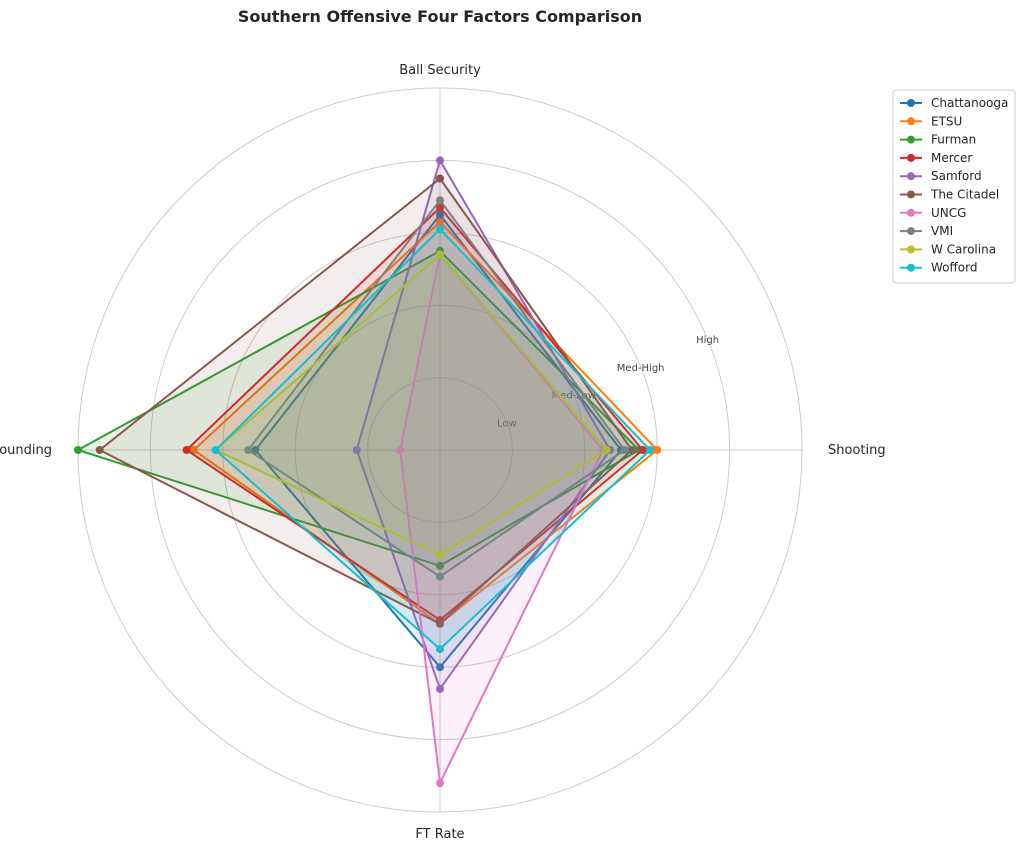 The height and width of the screenshot is (846, 1024). Describe the element at coordinates (926, 231) in the screenshot. I see `legend-item: VMI` at that location.